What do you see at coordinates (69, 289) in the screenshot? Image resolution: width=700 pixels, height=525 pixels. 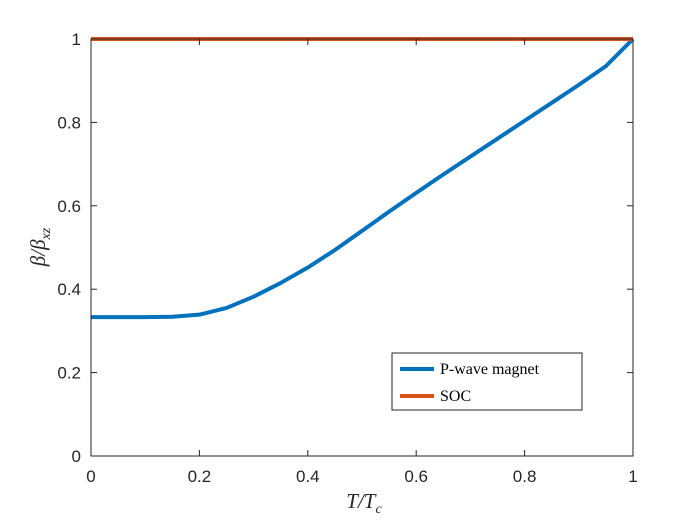 I see `y-tick-label: 0.4` at bounding box center [69, 289].